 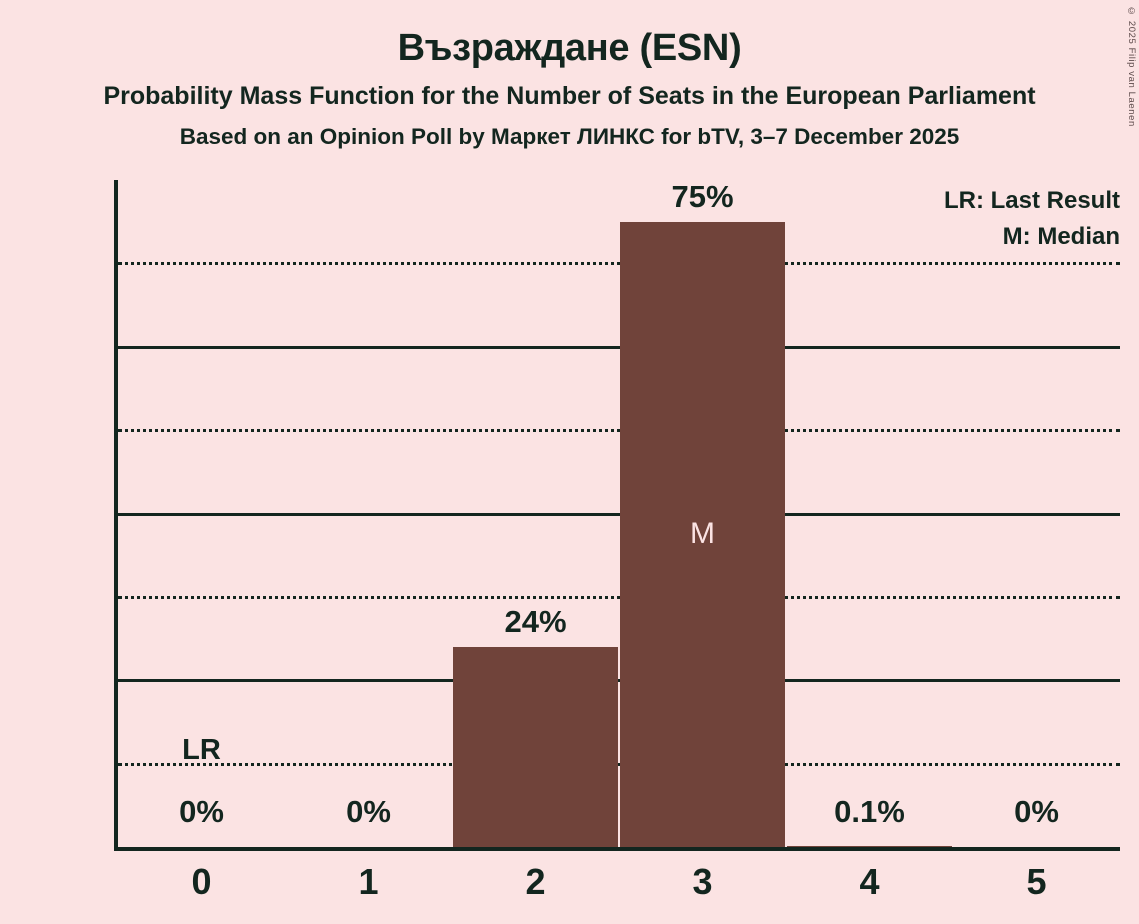 I want to click on bar-value-label: 75%, so click(x=702, y=196).